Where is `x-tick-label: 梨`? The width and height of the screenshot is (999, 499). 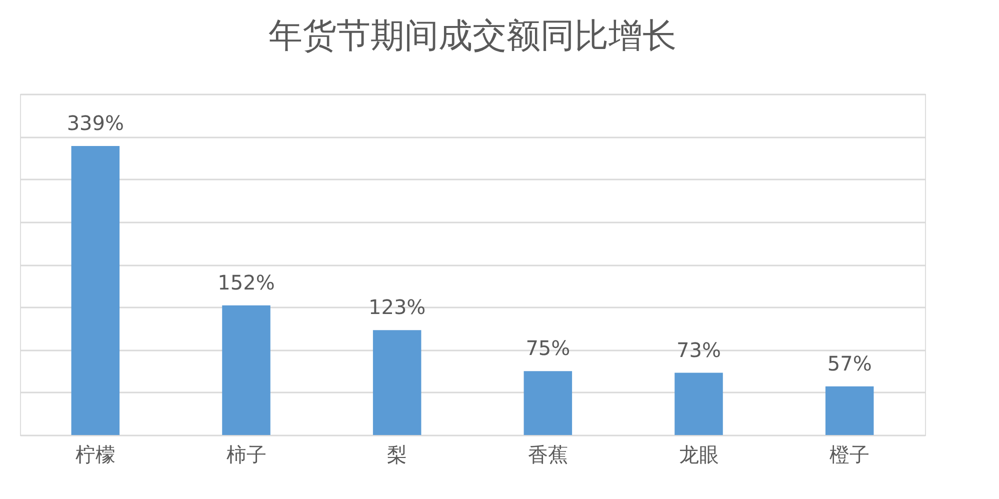
x-tick-label: 梨 is located at coordinates (397, 454).